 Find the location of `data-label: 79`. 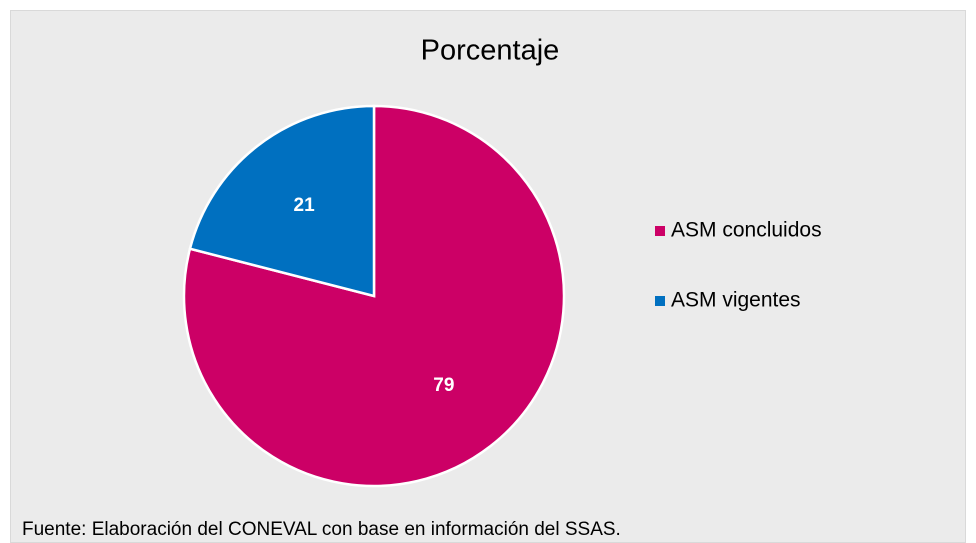

data-label: 79 is located at coordinates (443, 385).